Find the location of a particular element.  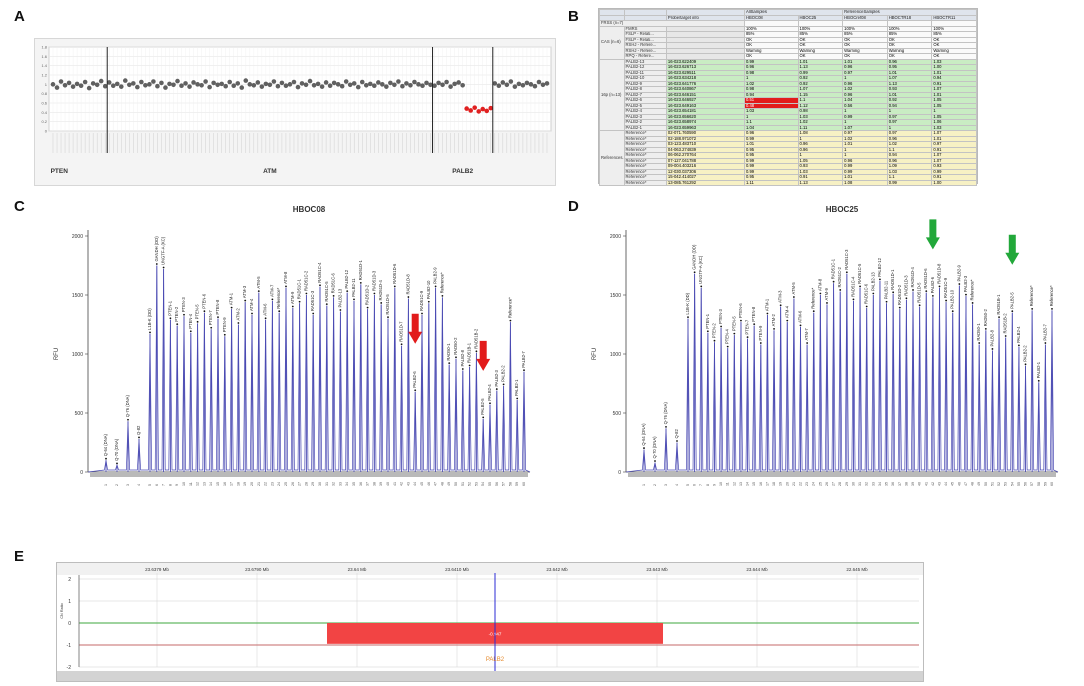

peak-label: PALB2-13 is located at coordinates (872, 281).